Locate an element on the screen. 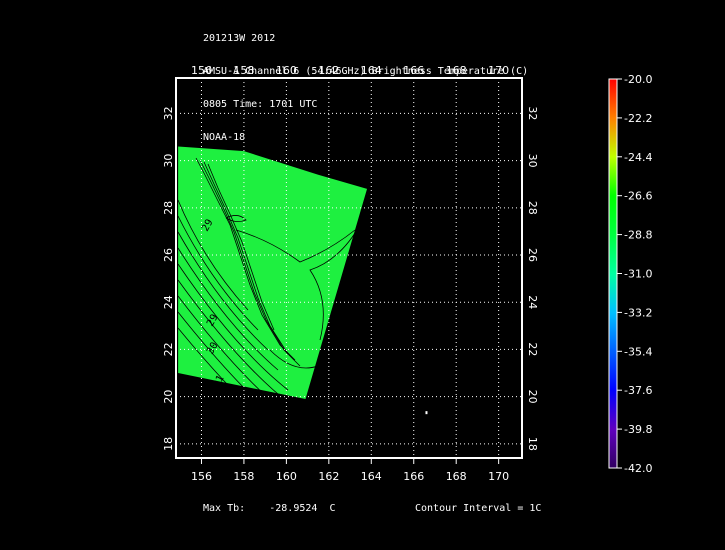 The width and height of the screenshot is (725, 550). colorbar-ramp is located at coordinates (613, 273).